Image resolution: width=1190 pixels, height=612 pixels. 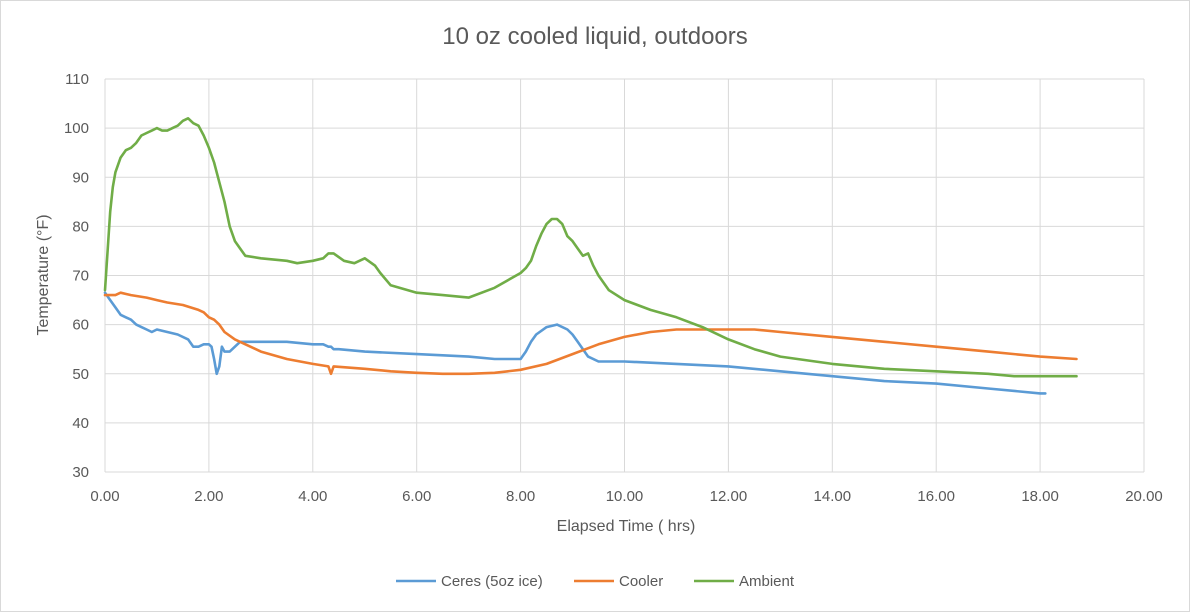 What do you see at coordinates (1040, 496) in the screenshot?
I see `x-tick-label: 18.00` at bounding box center [1040, 496].